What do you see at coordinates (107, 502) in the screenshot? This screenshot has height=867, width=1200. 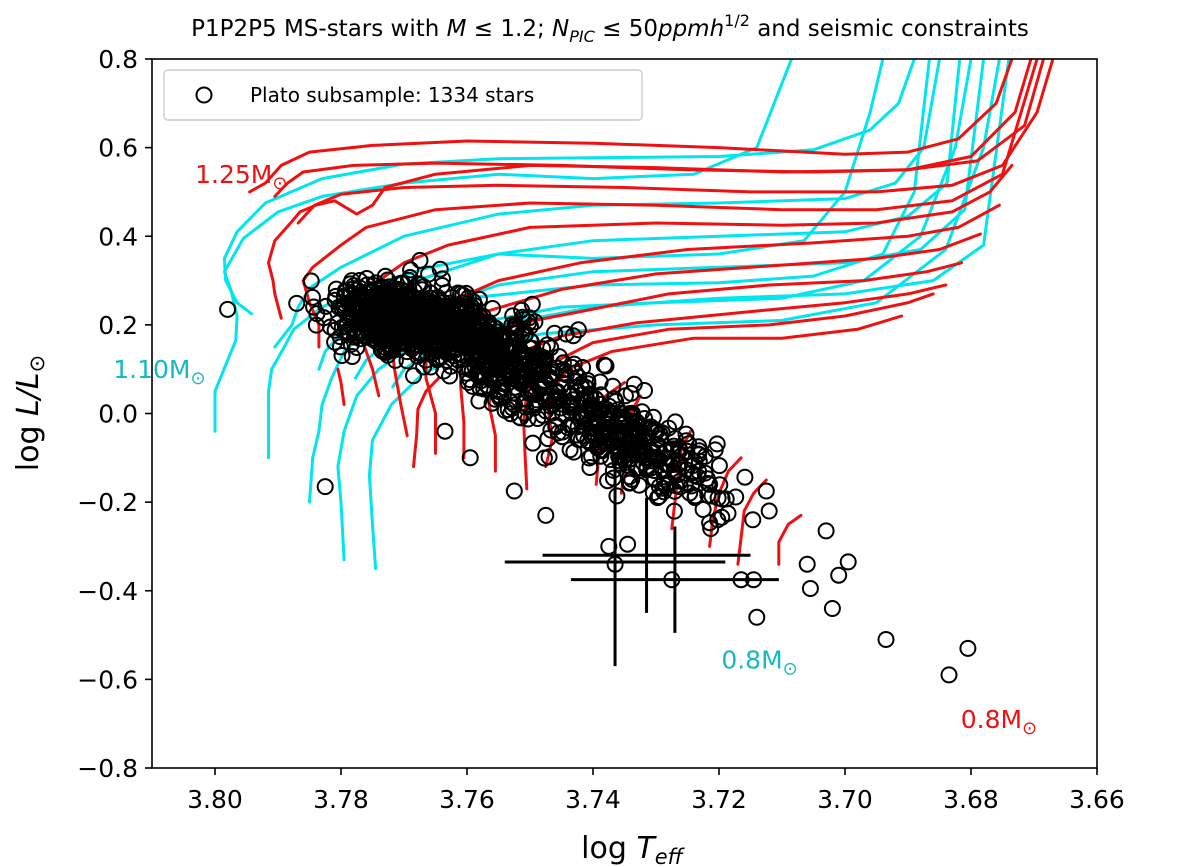 I see `y-tick-label: −0.2` at bounding box center [107, 502].